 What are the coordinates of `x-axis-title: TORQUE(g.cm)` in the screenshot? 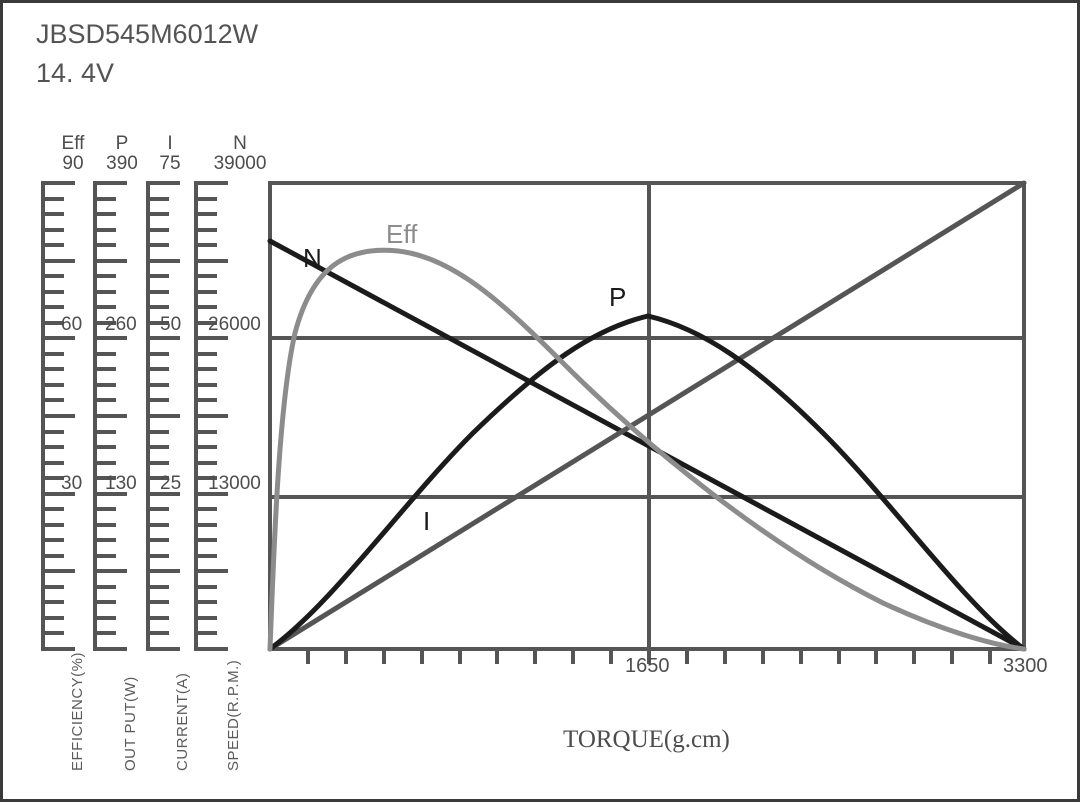 It's located at (646, 739).